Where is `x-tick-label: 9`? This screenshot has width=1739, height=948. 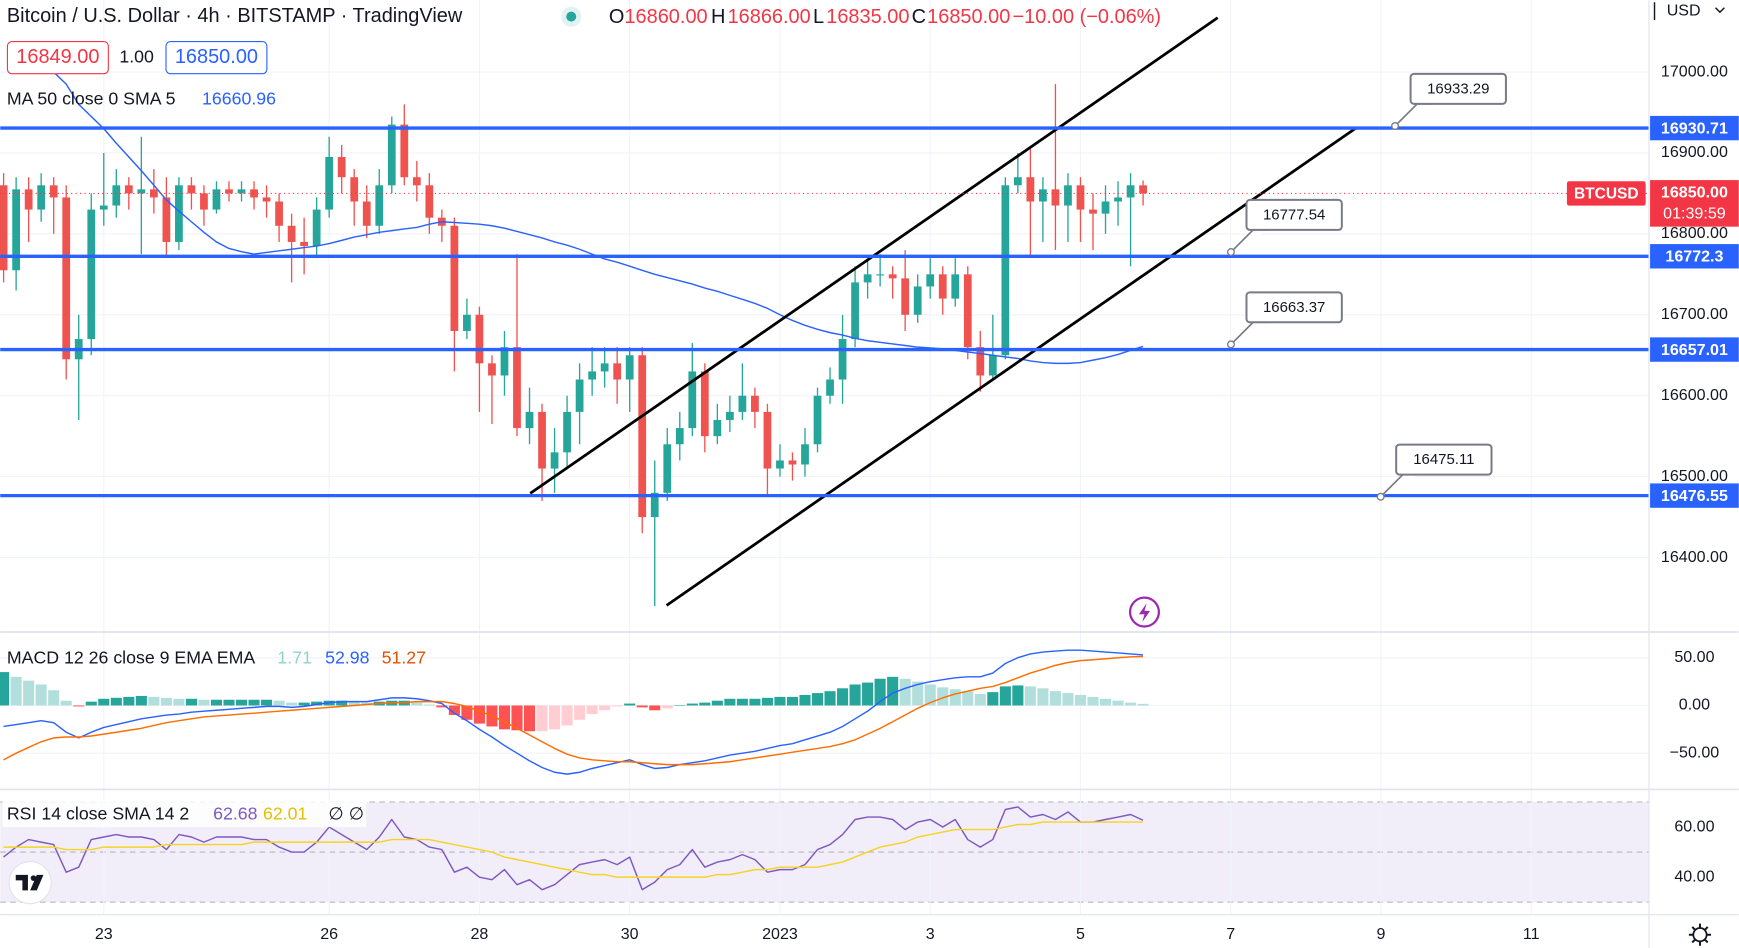
x-tick-label: 9 is located at coordinates (1381, 934).